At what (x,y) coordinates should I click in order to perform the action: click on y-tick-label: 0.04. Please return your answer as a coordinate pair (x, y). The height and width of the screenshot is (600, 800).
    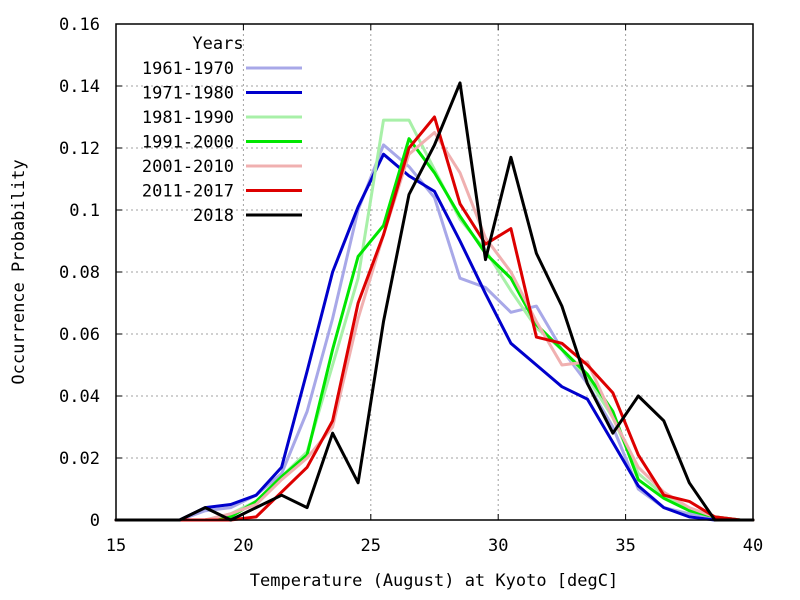
    Looking at the image, I should click on (79, 397).